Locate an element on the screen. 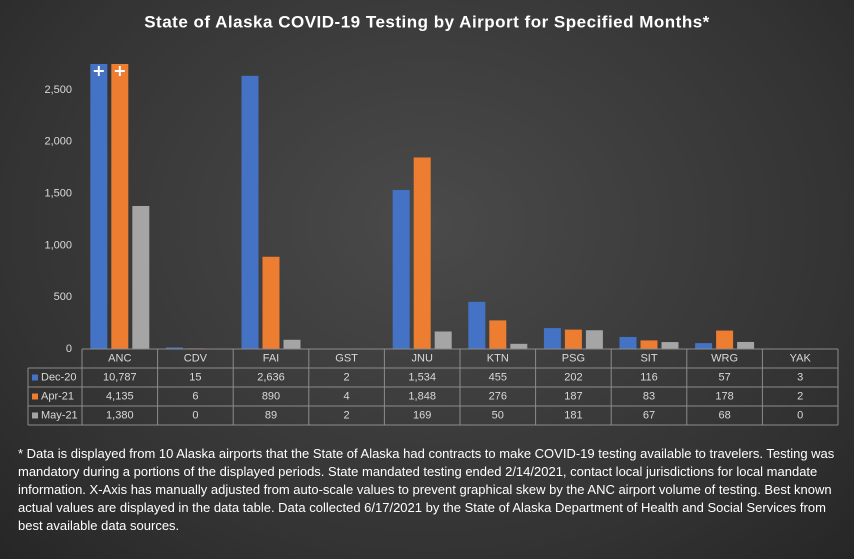 Image resolution: width=854 pixels, height=559 pixels. table-value: 276 is located at coordinates (498, 396).